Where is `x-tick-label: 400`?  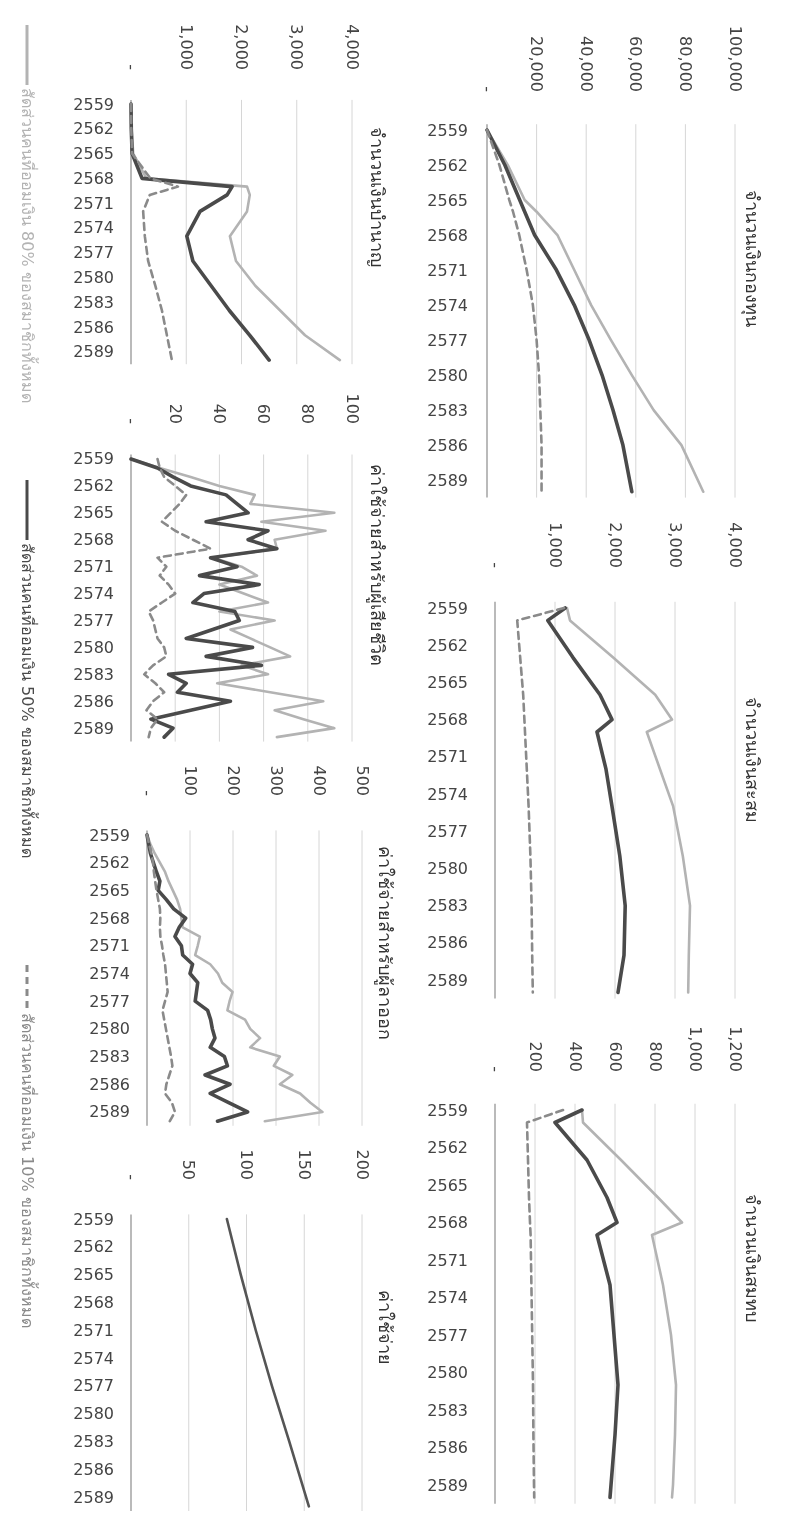
x-tick-label: 400 is located at coordinates (575, 1056).